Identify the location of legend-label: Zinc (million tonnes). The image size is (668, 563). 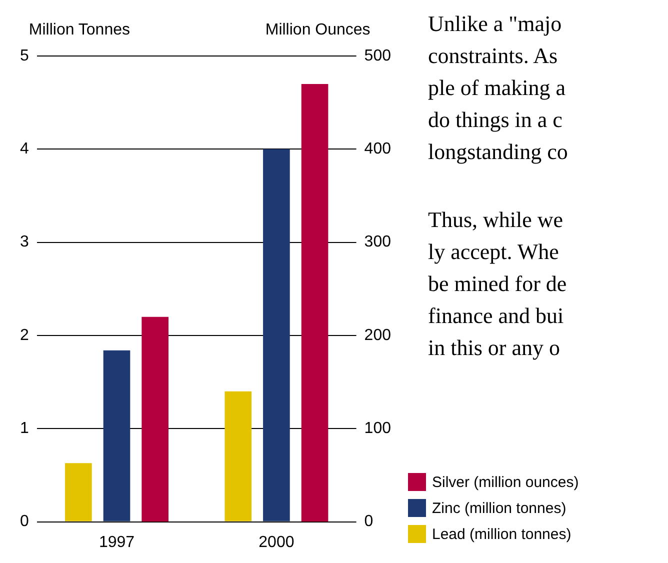
(499, 508).